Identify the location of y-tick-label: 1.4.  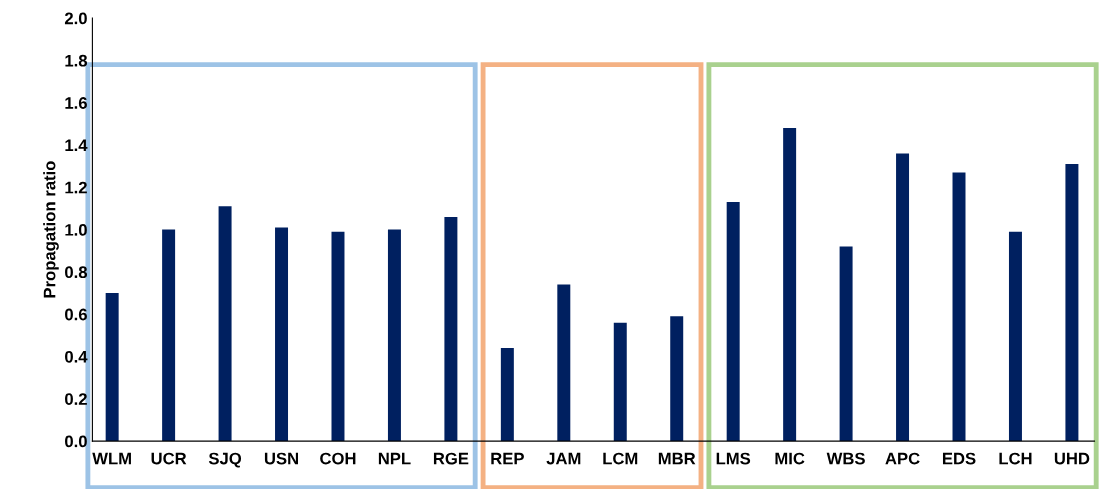
(76, 145).